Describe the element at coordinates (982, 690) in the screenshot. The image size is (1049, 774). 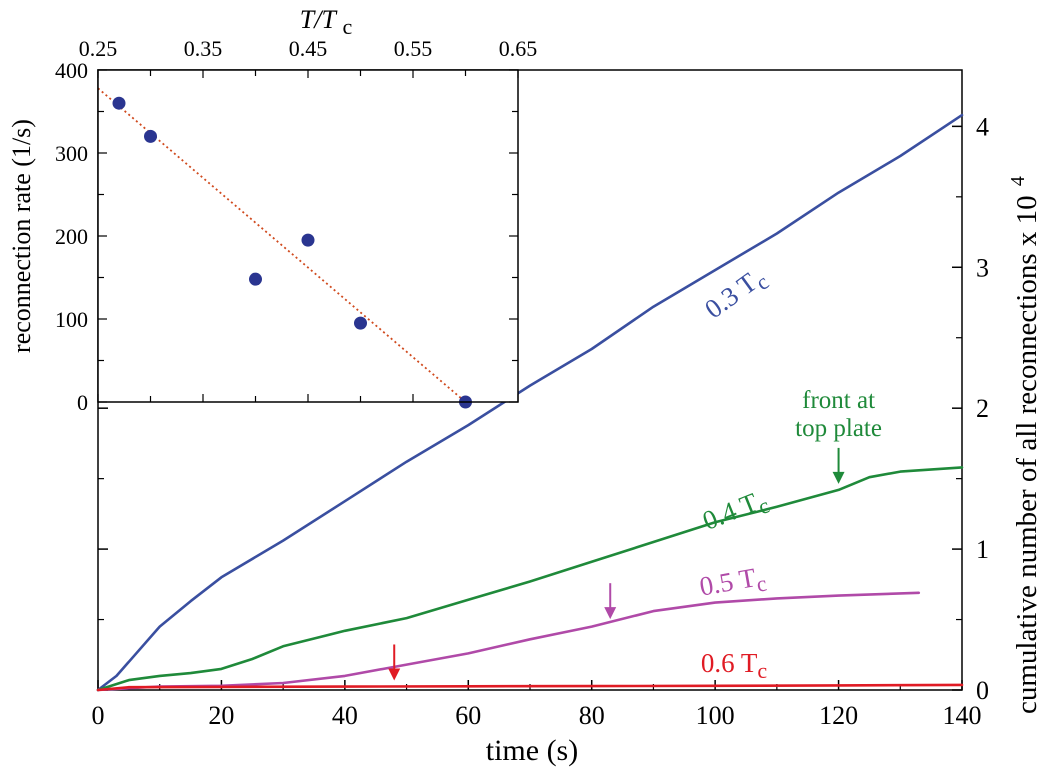
I see `main-y-tick-label: 0` at that location.